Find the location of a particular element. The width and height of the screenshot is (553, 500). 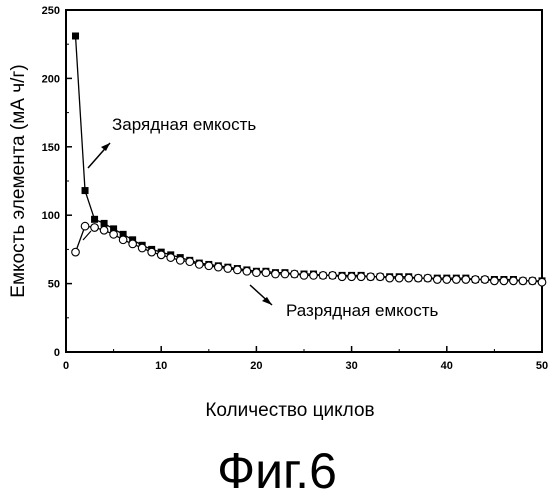

y-axis: 0 50 100 150 200 250 is located at coordinates (57, 182).